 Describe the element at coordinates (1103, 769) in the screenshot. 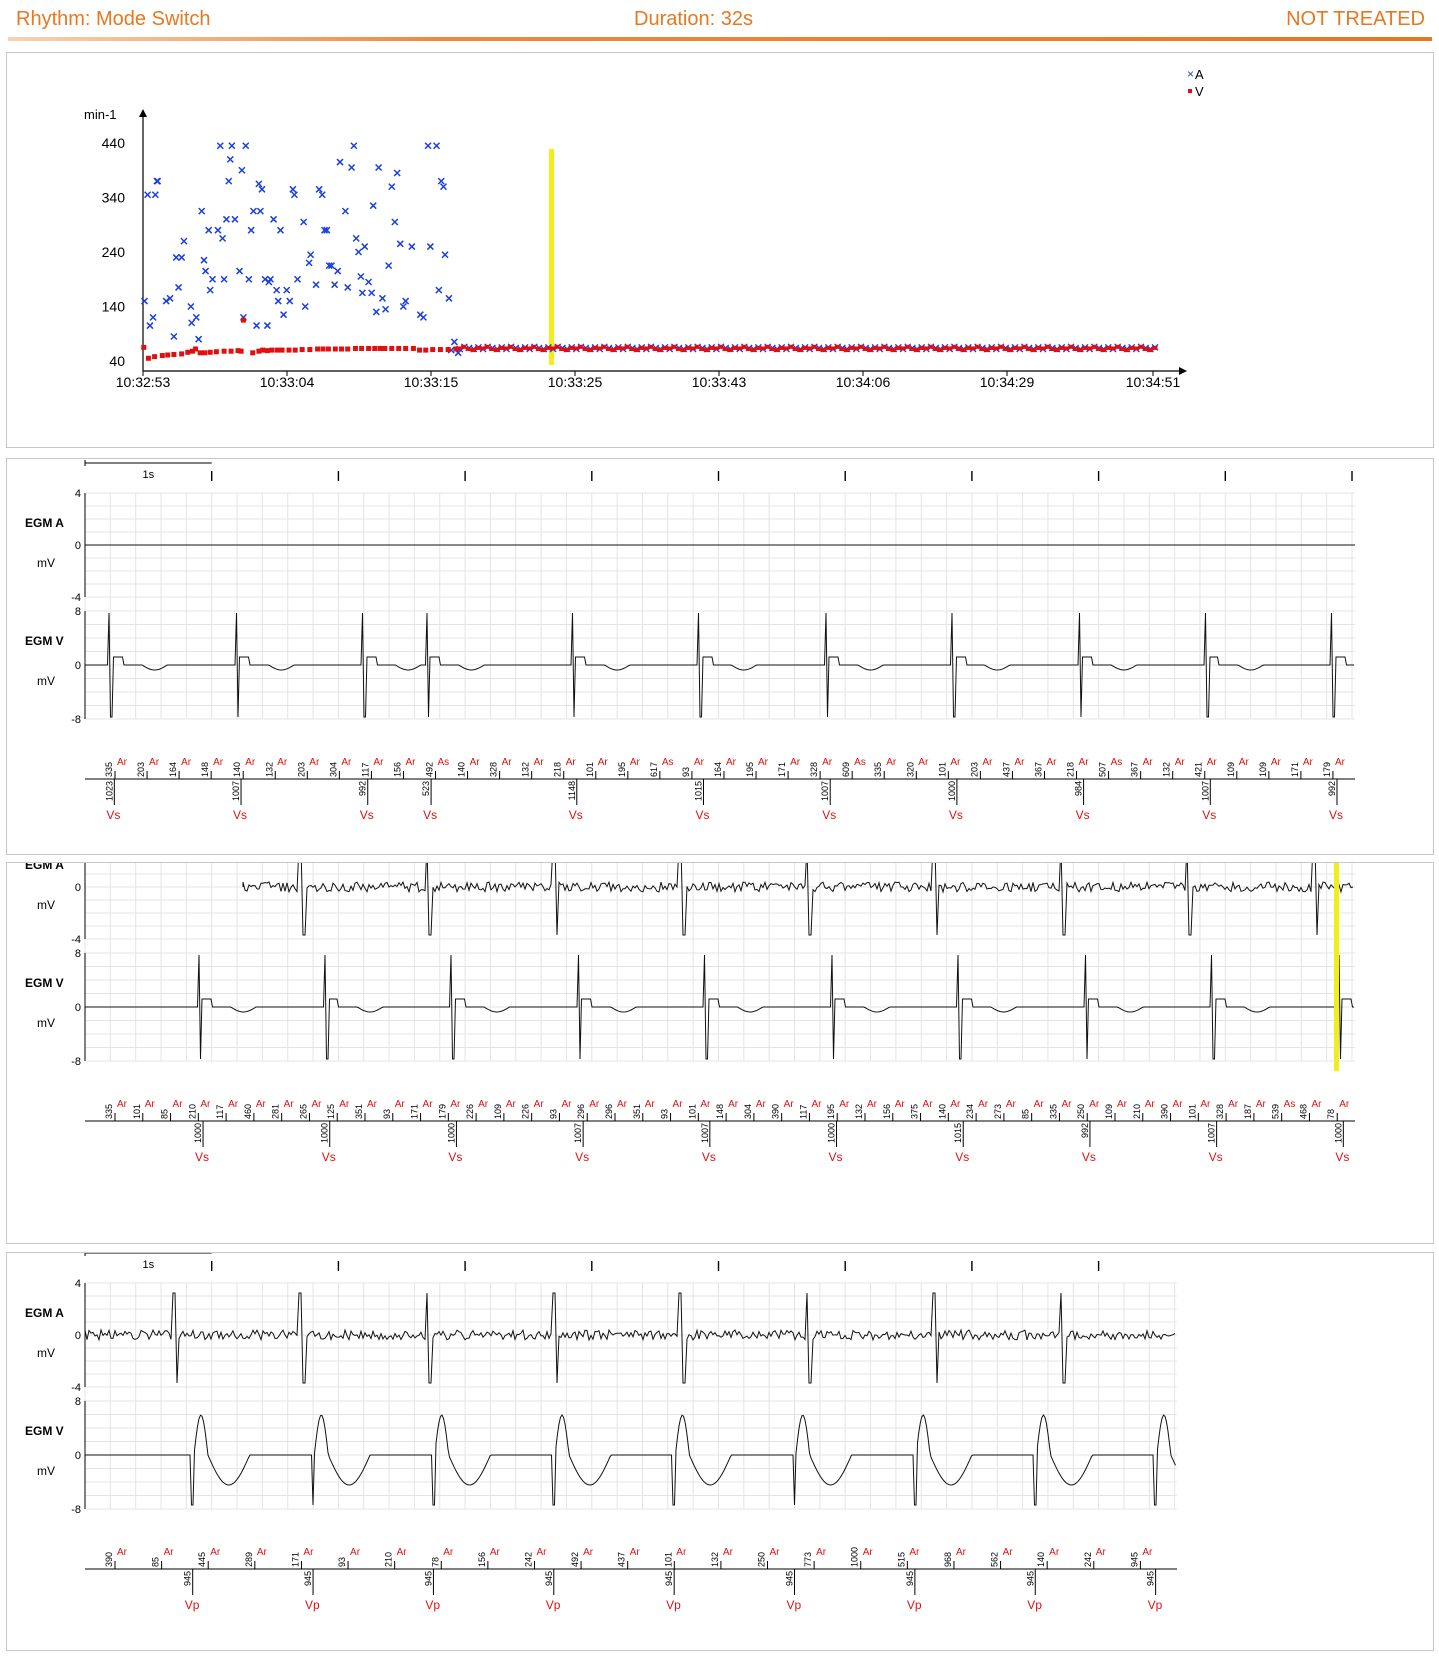

I see `atrial-interval-label: 507` at that location.